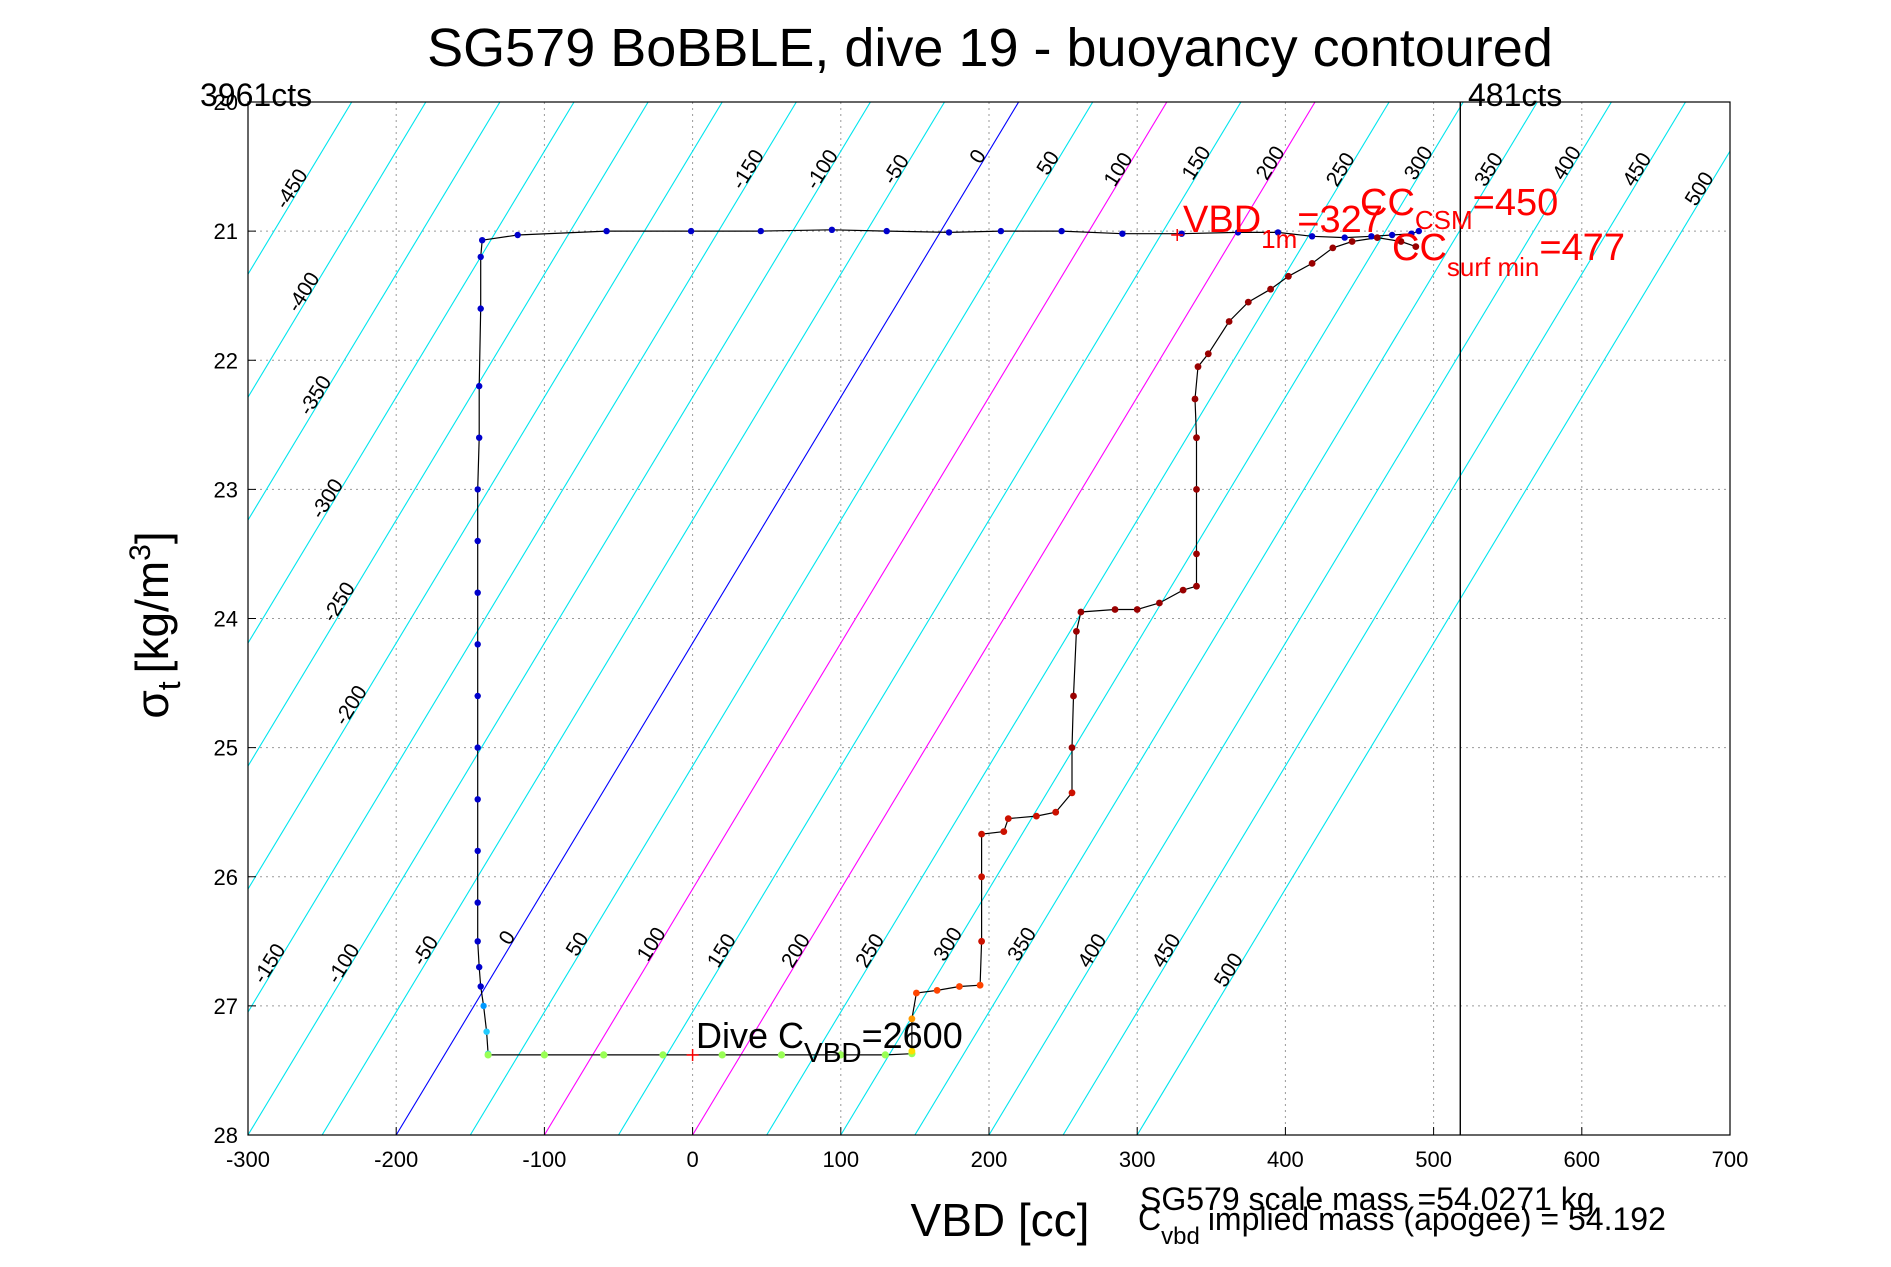 The width and height of the screenshot is (1891, 1267). What do you see at coordinates (152, 704) in the screenshot?
I see `y-axis-symbol: σ` at bounding box center [152, 704].